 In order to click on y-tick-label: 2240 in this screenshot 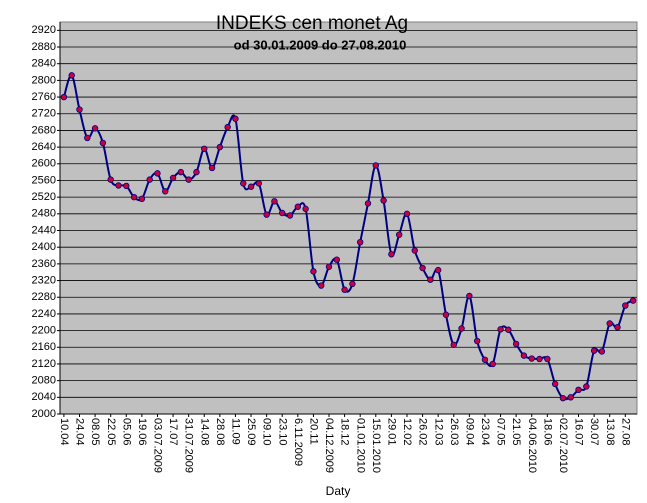, I will do `click(44, 314)`.